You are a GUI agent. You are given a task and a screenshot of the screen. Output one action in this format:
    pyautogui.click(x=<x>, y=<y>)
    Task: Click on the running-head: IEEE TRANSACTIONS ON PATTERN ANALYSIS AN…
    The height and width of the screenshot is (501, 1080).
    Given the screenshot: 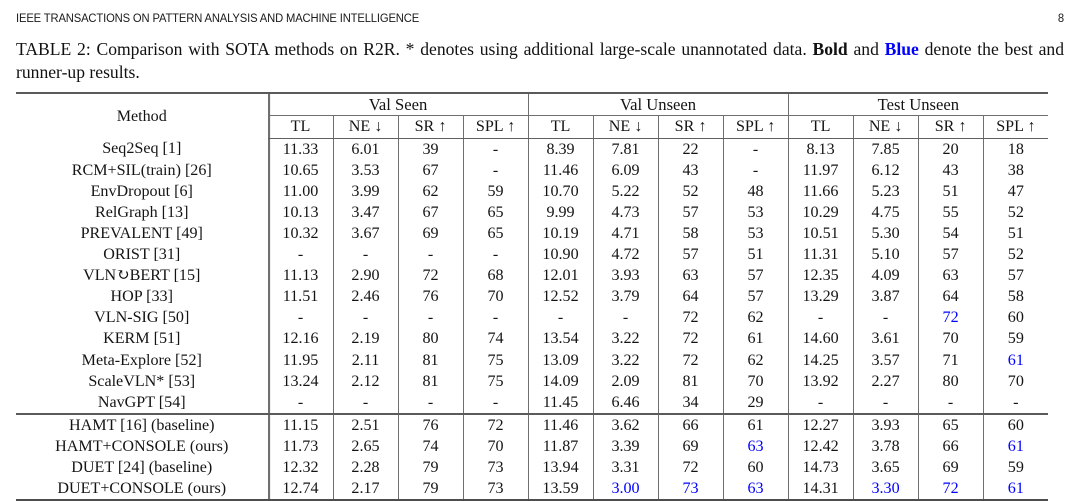 What is the action you would take?
    pyautogui.click(x=540, y=12)
    